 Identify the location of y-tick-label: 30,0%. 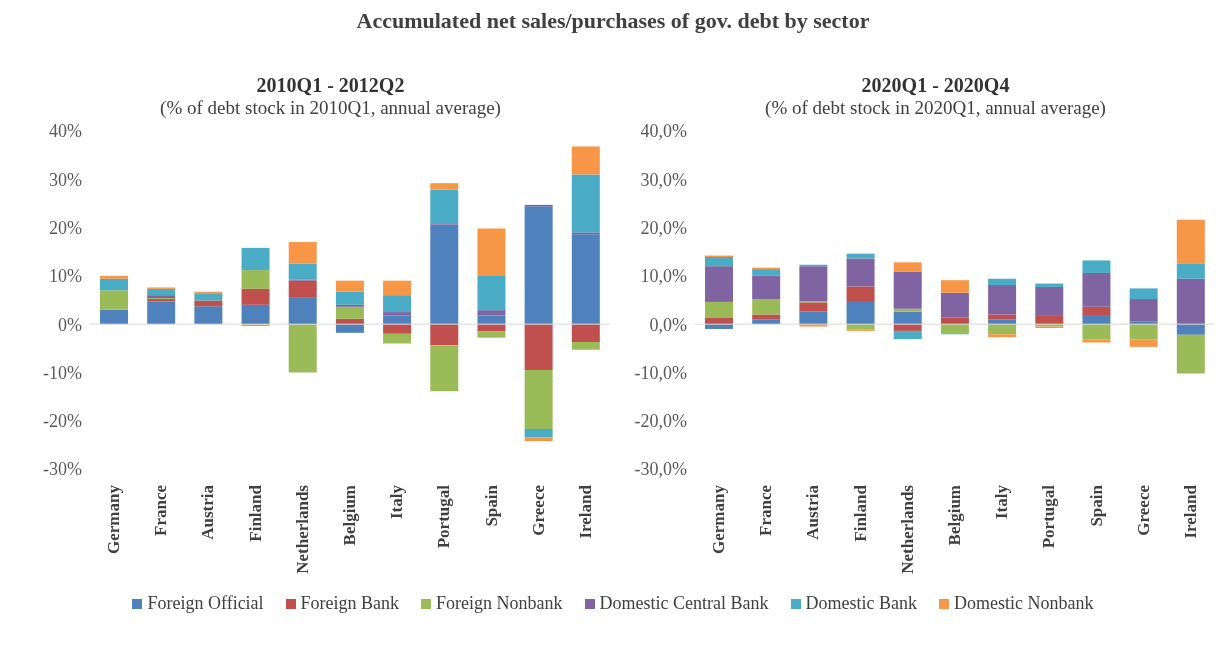
(663, 179).